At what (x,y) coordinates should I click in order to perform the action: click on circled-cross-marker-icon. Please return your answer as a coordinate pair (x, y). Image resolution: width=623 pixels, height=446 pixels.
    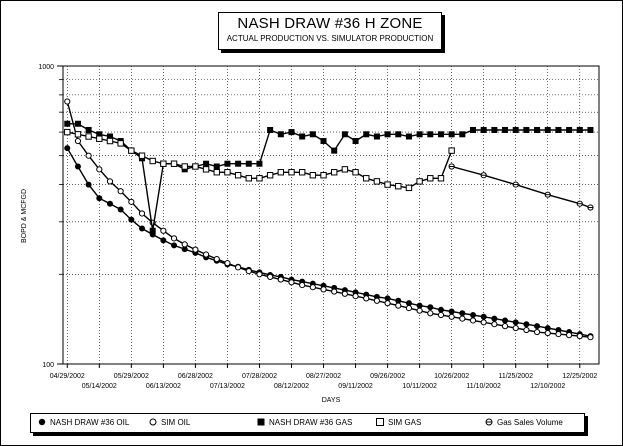
    Looking at the image, I should click on (489, 422).